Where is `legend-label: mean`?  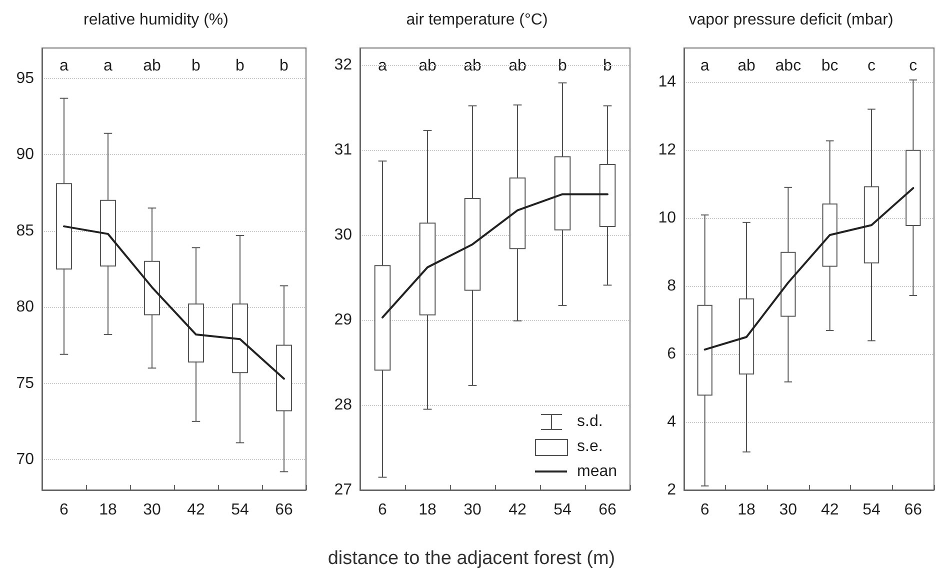
legend-label: mean is located at coordinates (597, 471).